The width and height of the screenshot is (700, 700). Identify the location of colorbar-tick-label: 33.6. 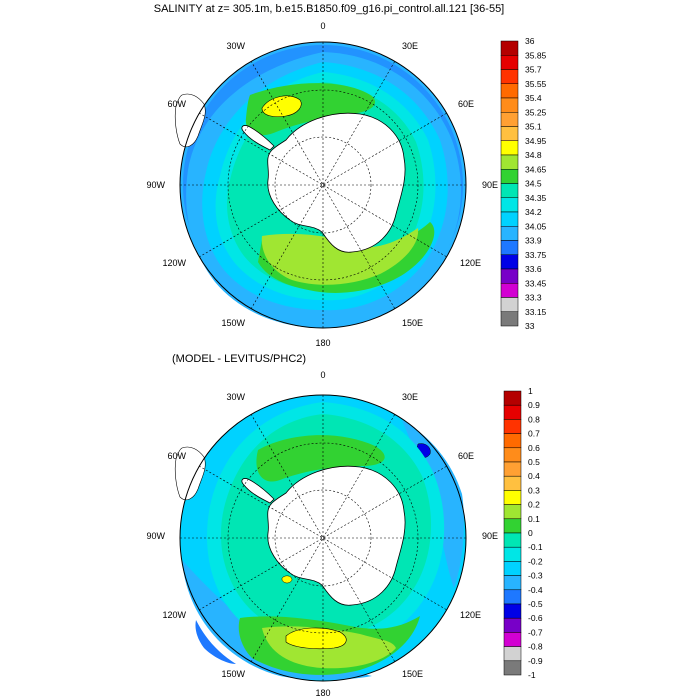
(533, 269).